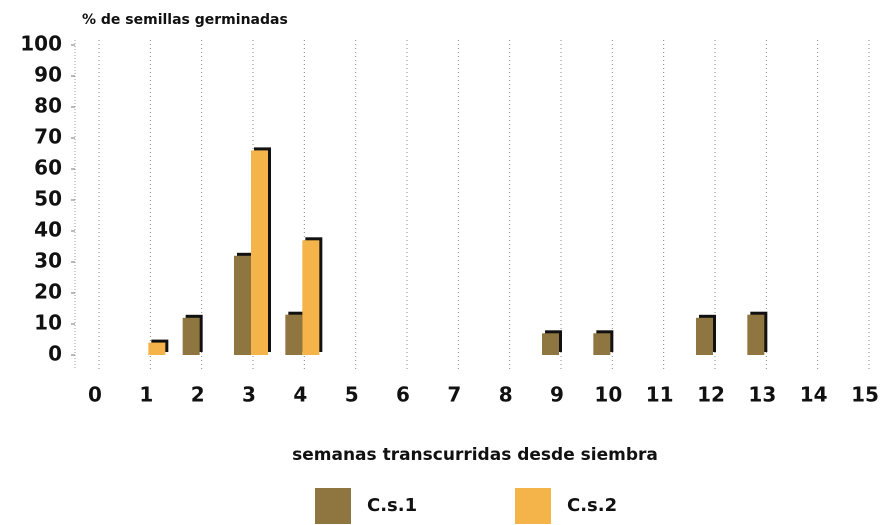  Describe the element at coordinates (660, 395) in the screenshot. I see `x-tick-label: 11` at that location.